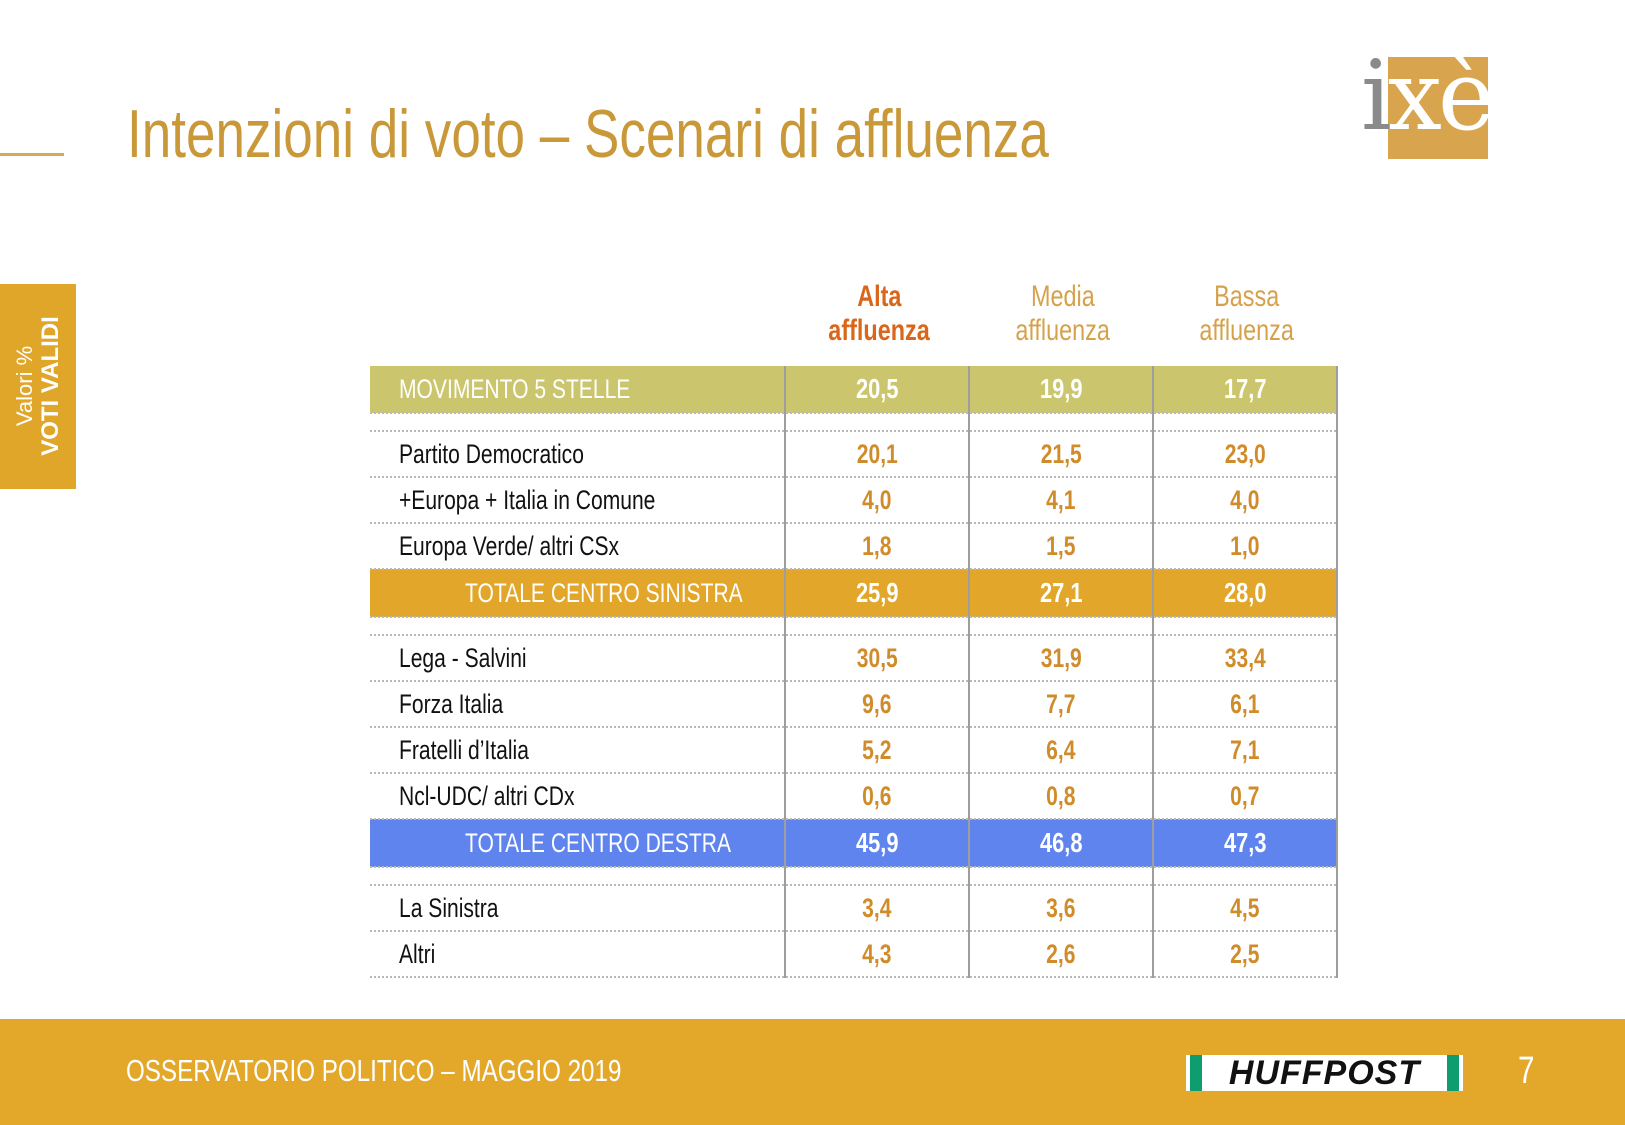 The image size is (1625, 1125). Describe the element at coordinates (1245, 454) in the screenshot. I see `row-value: 23,0` at that location.